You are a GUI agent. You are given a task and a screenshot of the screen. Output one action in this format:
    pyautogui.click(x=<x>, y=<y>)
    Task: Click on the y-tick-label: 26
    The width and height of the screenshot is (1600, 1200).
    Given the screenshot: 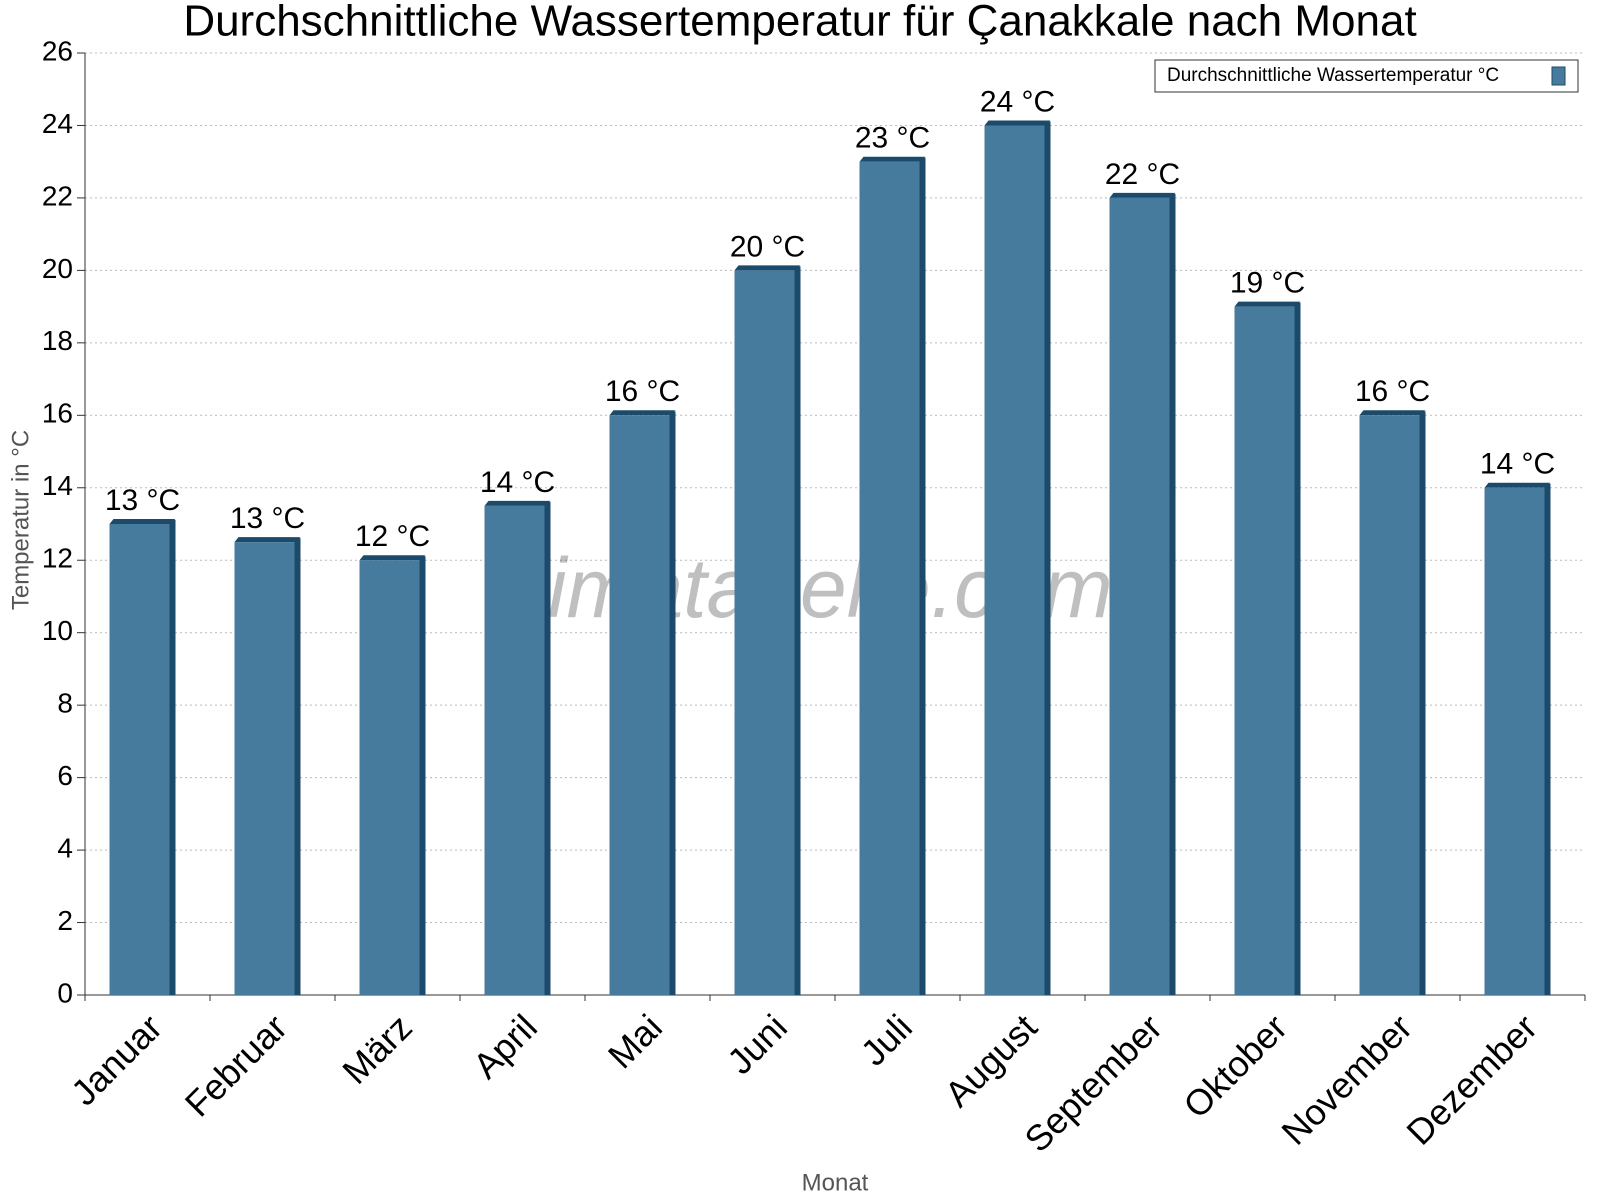 What is the action you would take?
    pyautogui.click(x=57, y=50)
    